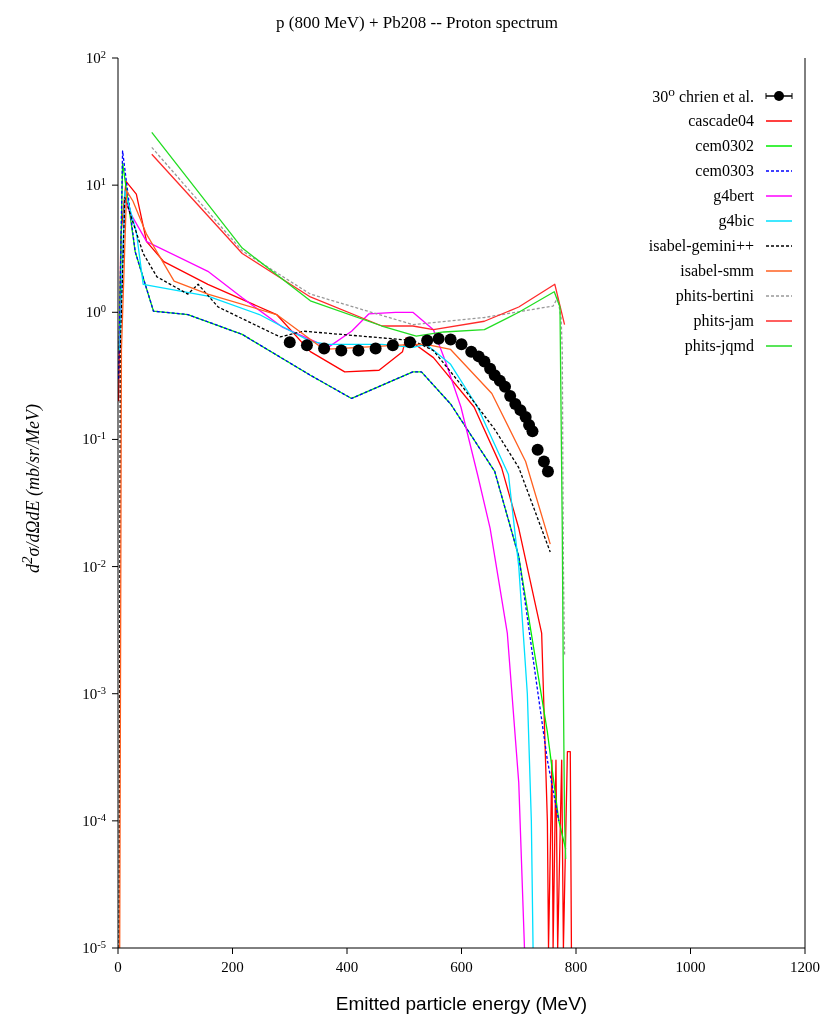 Image resolution: width=834 pixels, height=1036 pixels. What do you see at coordinates (95, 57) in the screenshot?
I see `y-tick-label: 10$^{2}$` at bounding box center [95, 57].